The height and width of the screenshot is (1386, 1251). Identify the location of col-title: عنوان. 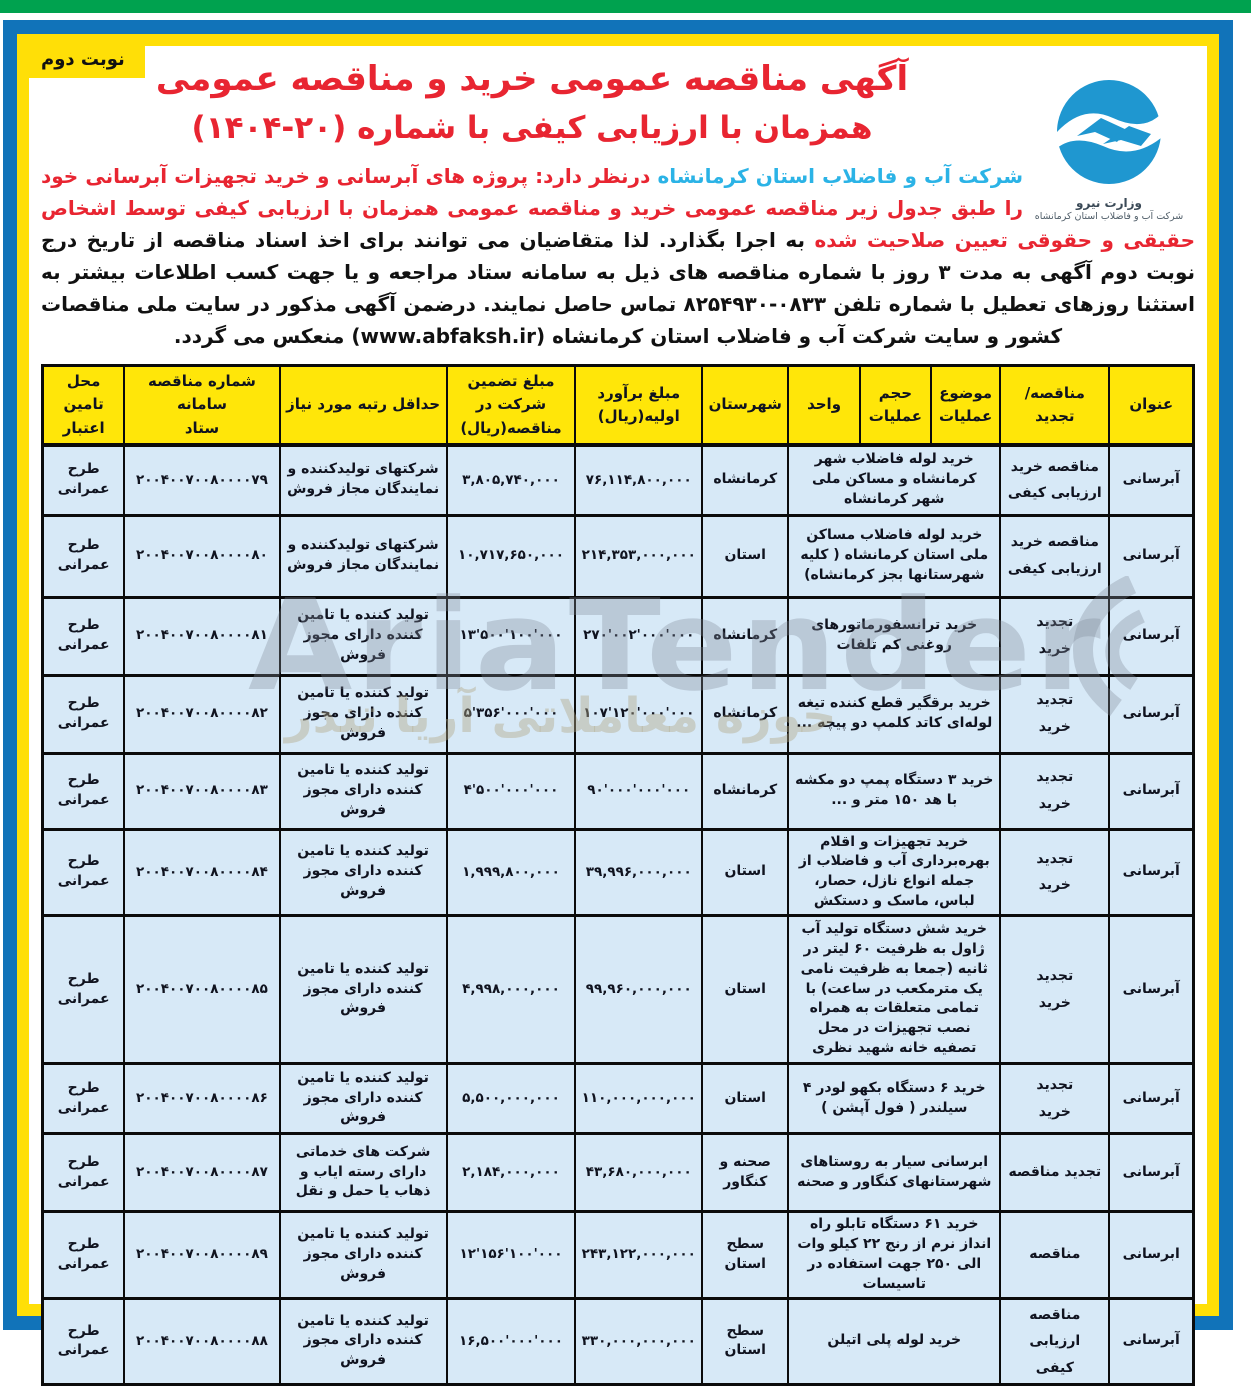
(1151, 405).